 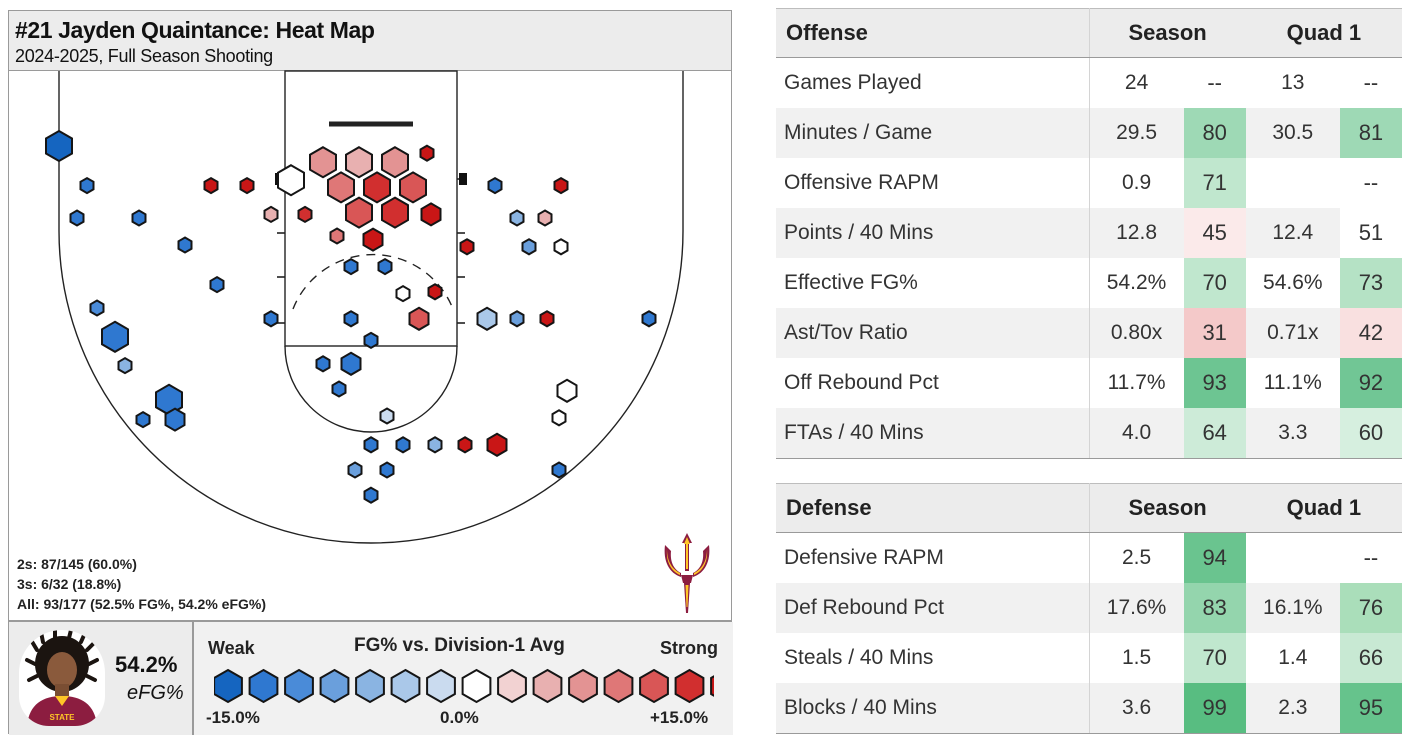 I want to click on stat-row: Minutes / Game 29.5 80 30.5 81, so click(x=1089, y=133).